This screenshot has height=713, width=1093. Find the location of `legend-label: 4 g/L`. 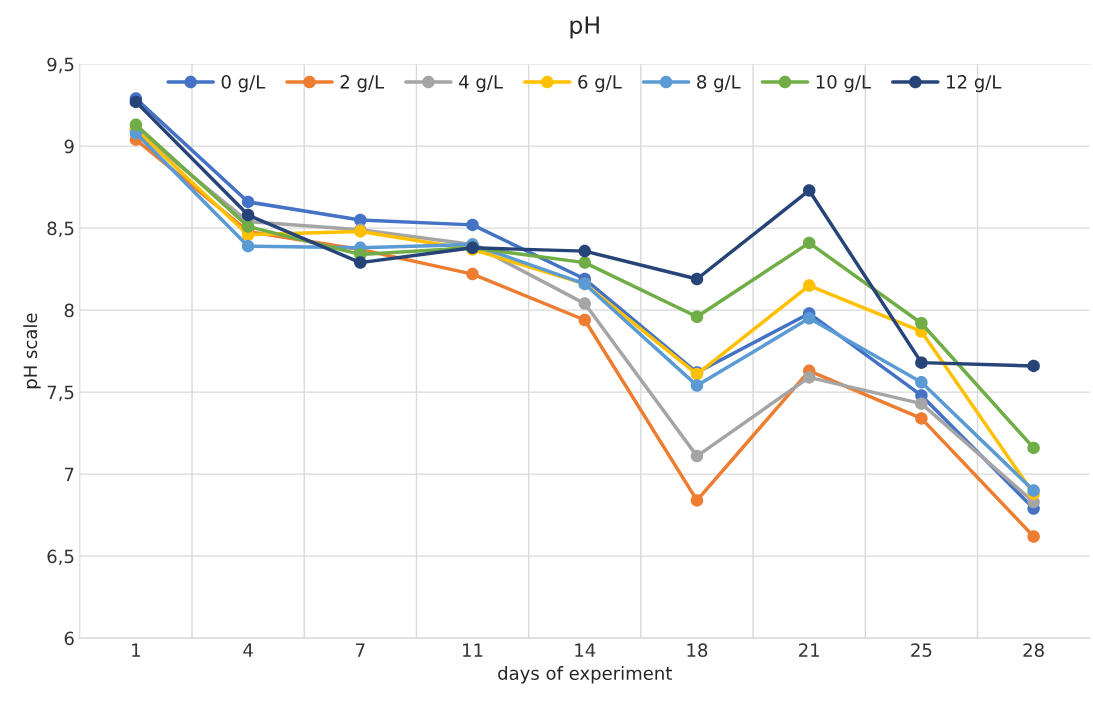

legend-label: 4 g/L is located at coordinates (481, 84).